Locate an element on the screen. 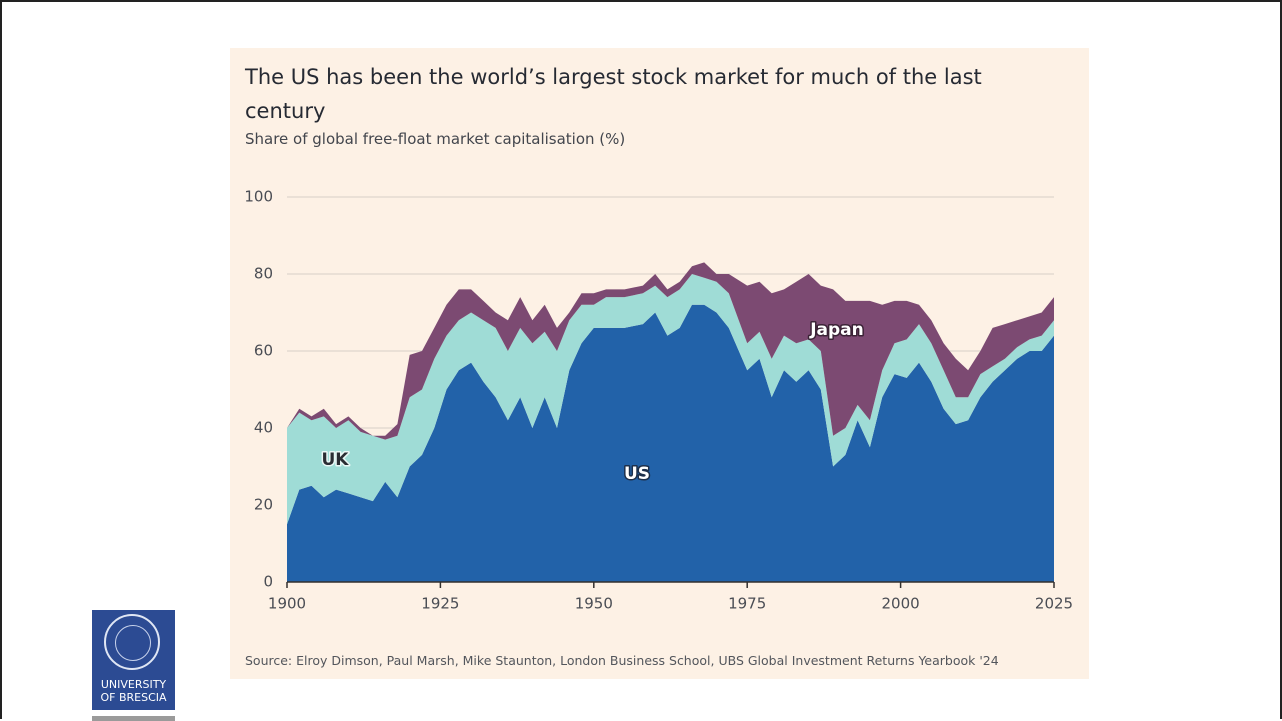  x-tick-label: 1900 is located at coordinates (287, 604).